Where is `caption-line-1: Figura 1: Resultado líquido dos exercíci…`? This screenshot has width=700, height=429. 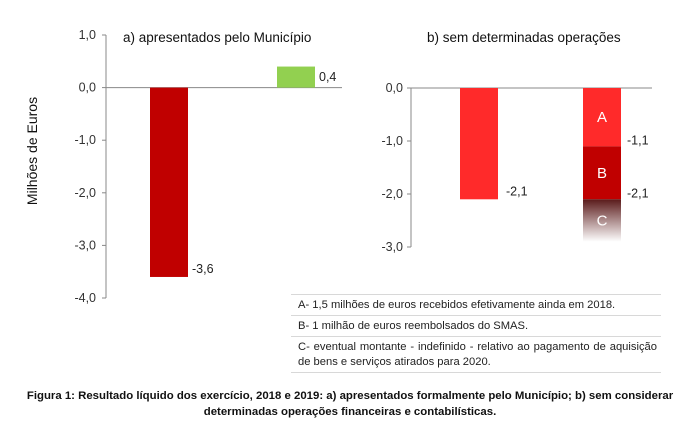
caption-line-1: Figura 1: Resultado líquido dos exercíci… is located at coordinates (350, 396).